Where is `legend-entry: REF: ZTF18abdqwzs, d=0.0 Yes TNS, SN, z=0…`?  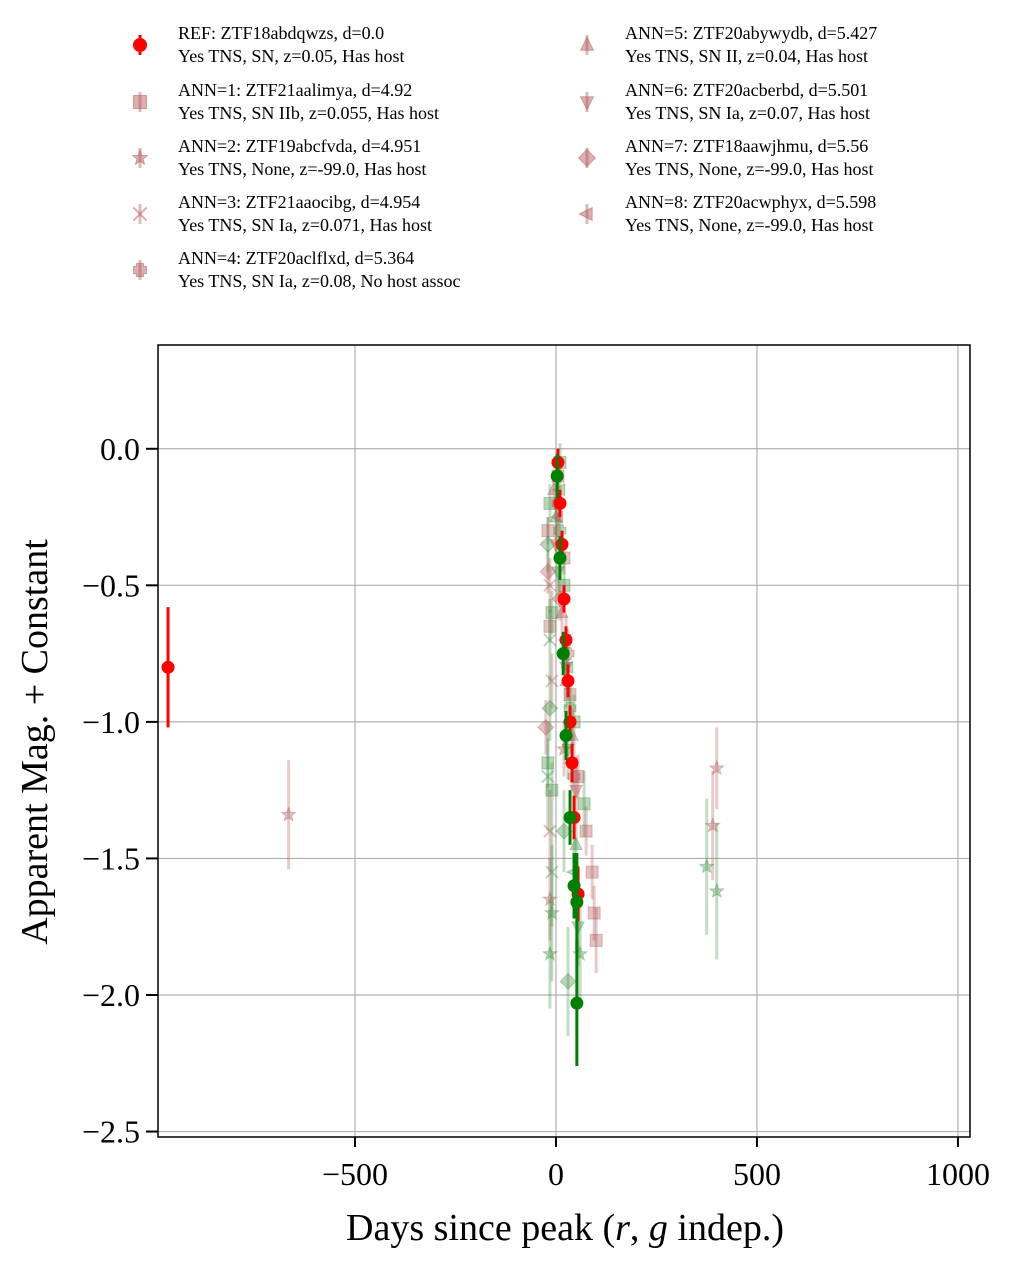
legend-entry: REF: ZTF18abdqwzs, d=0.0 Yes TNS, SN, z=0… is located at coordinates (269, 44).